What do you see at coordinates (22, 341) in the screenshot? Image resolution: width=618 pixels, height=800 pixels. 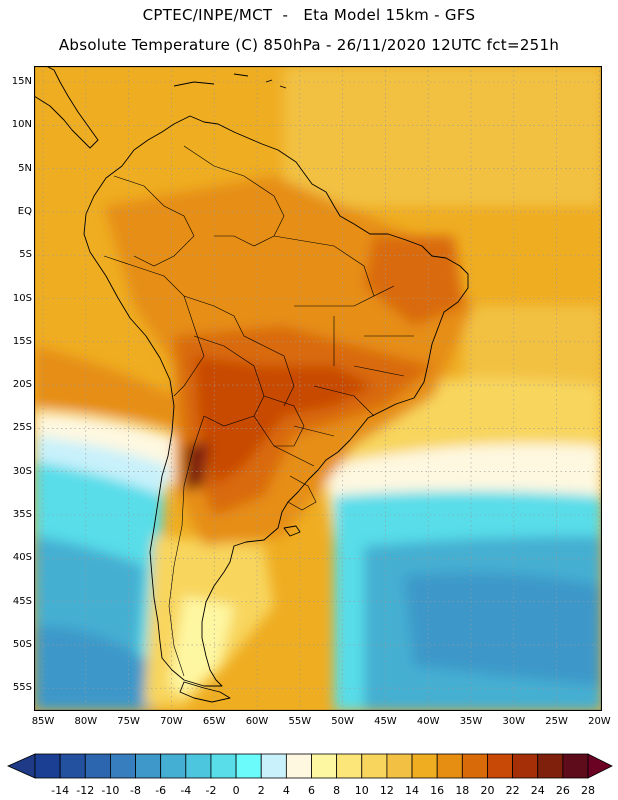 I see `lat-label: 15S` at bounding box center [22, 341].